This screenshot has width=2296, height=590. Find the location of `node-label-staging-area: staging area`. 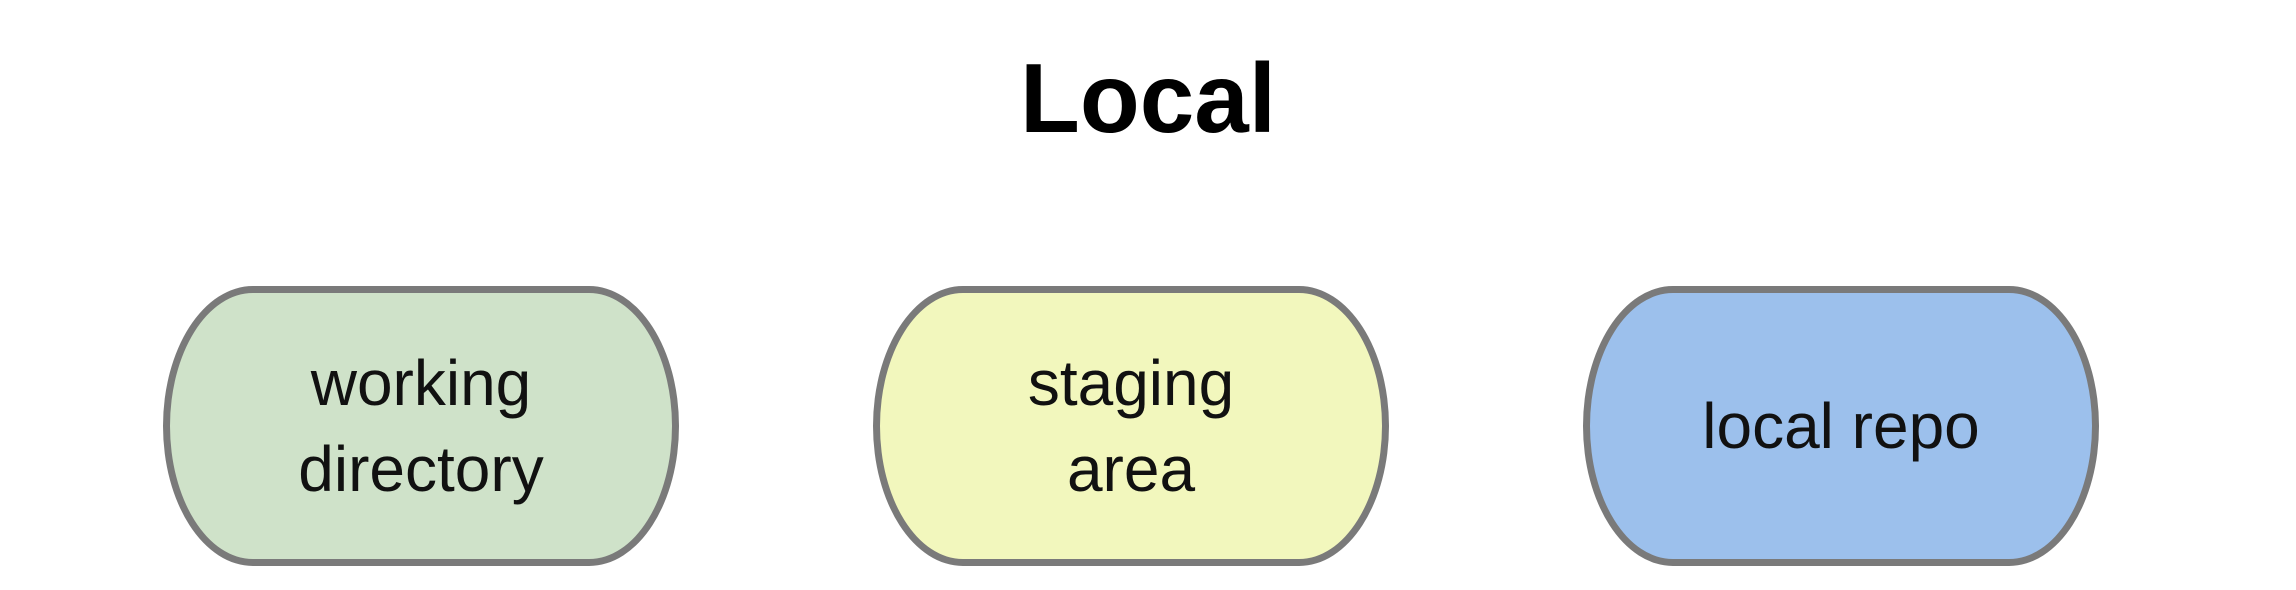

node-label-staging-area: staging area is located at coordinates (1131, 426).